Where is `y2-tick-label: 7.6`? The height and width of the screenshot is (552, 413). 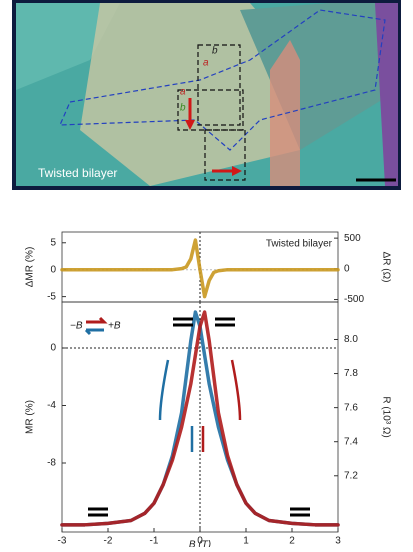 y2-tick-label: 7.6 is located at coordinates (351, 407).